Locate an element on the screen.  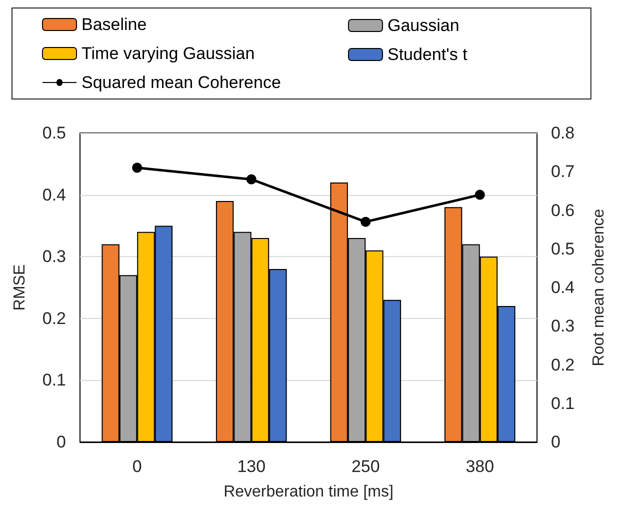
y2-tick-label: 0.7 is located at coordinates (563, 172).